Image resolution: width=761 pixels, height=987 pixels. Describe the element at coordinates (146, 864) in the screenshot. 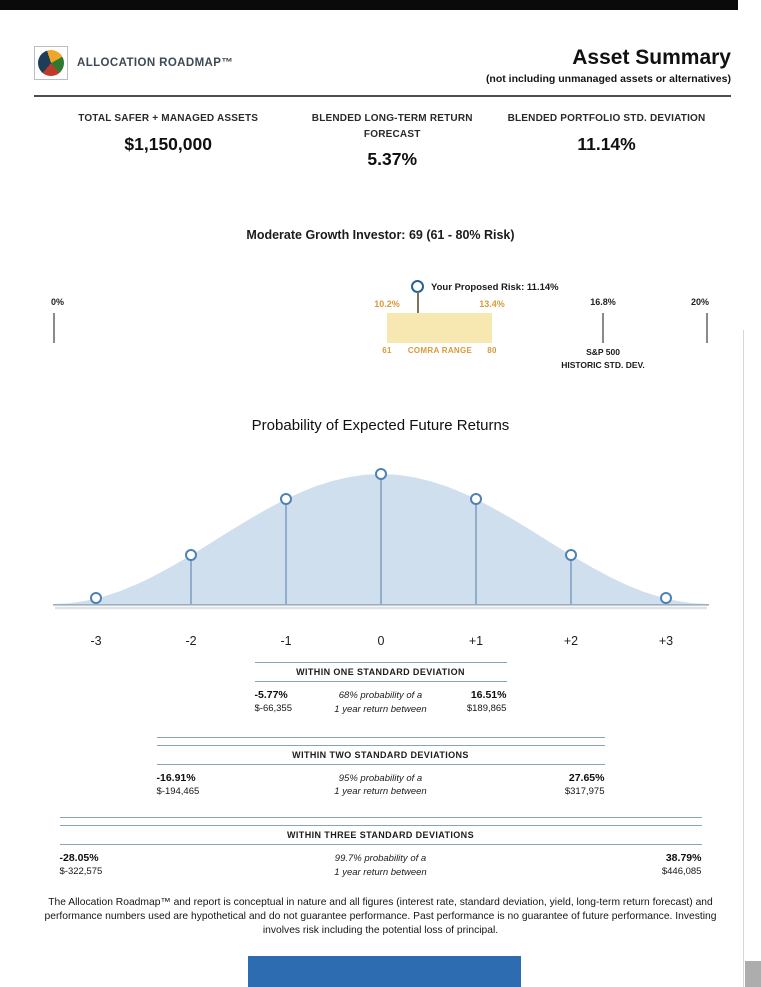

I see `low-cell: -28.05% $-322,575` at that location.